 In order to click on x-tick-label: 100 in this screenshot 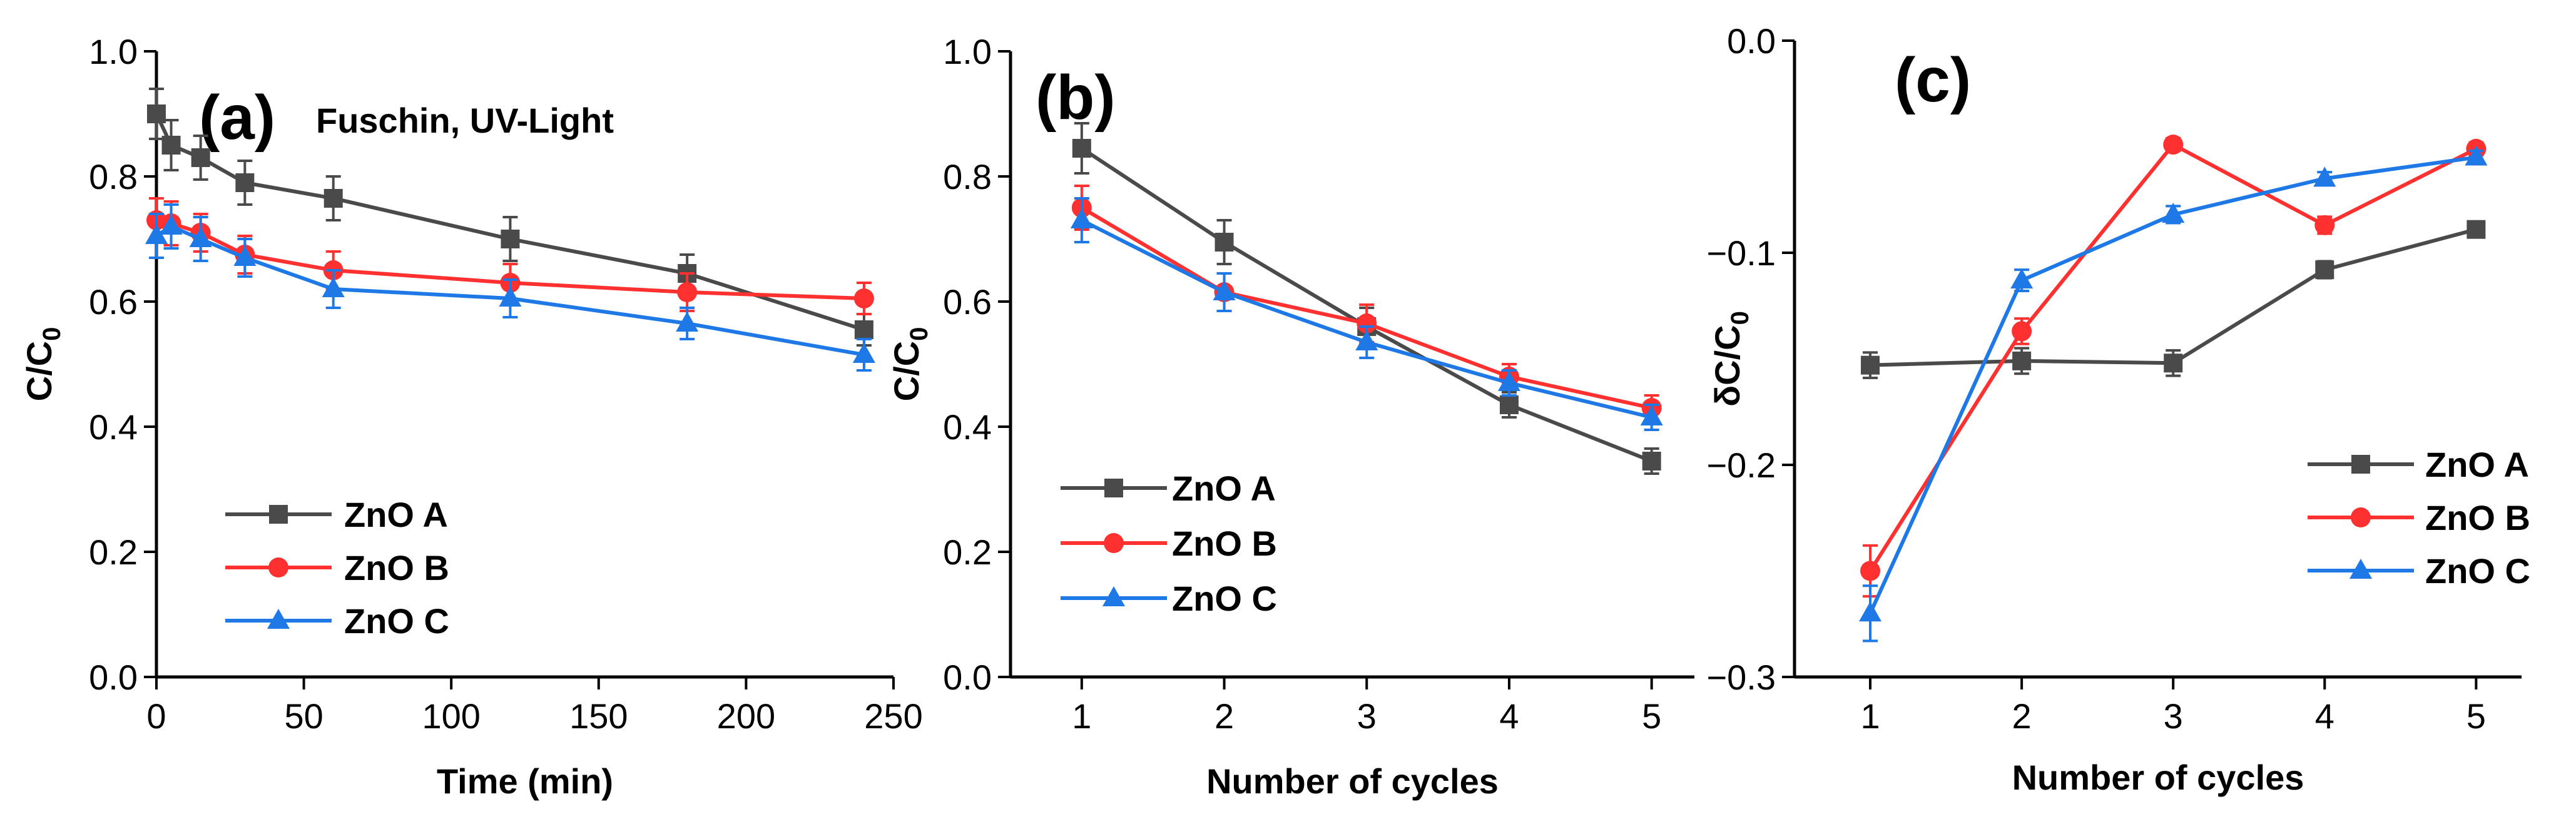, I will do `click(451, 716)`.